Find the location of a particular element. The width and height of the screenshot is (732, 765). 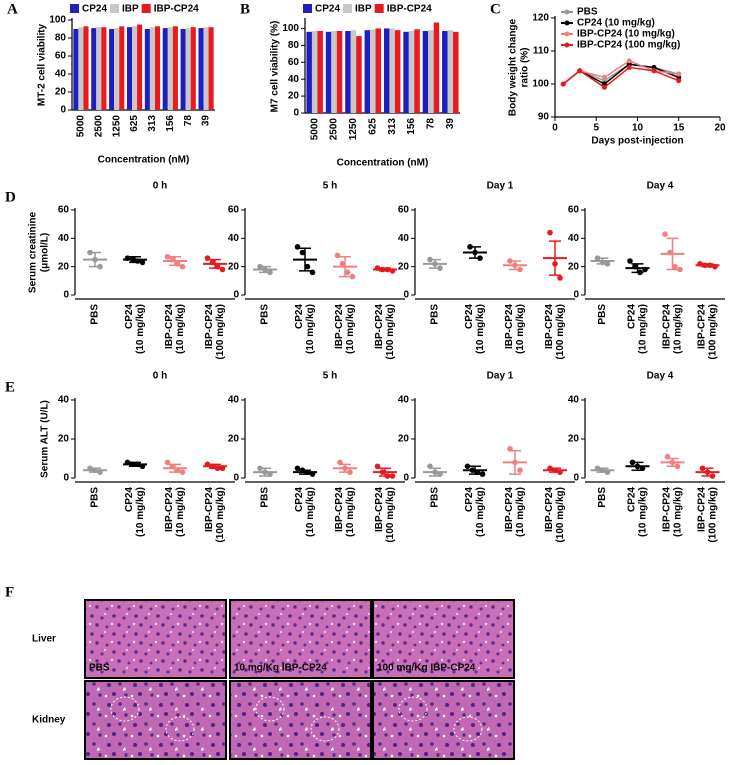

legend-label: IBP-CP24 (100 mg/kg) is located at coordinates (628, 45).